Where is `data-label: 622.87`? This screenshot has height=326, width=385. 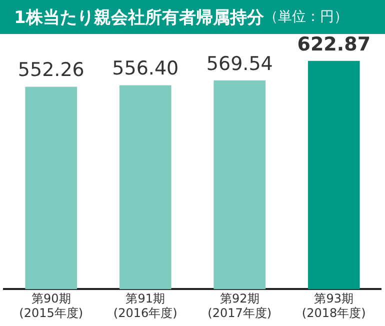
data-label: 622.87 is located at coordinates (334, 44).